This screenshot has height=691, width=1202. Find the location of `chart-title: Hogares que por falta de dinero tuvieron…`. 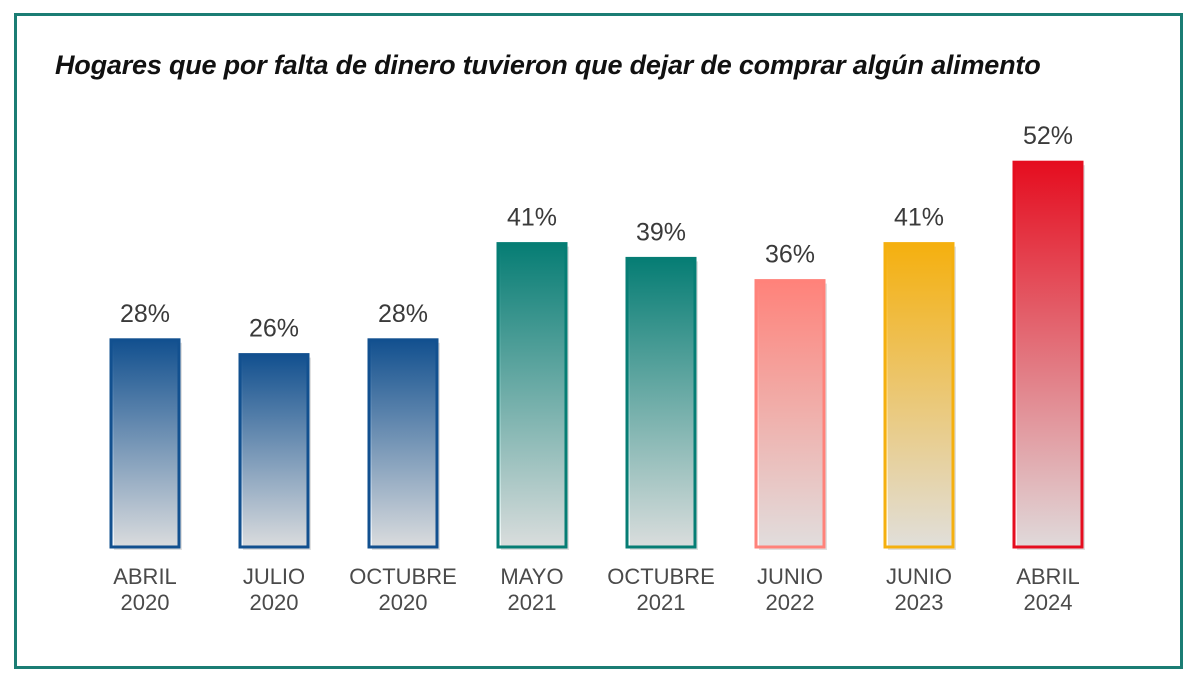

chart-title: Hogares que por falta de dinero tuvieron… is located at coordinates (548, 65).